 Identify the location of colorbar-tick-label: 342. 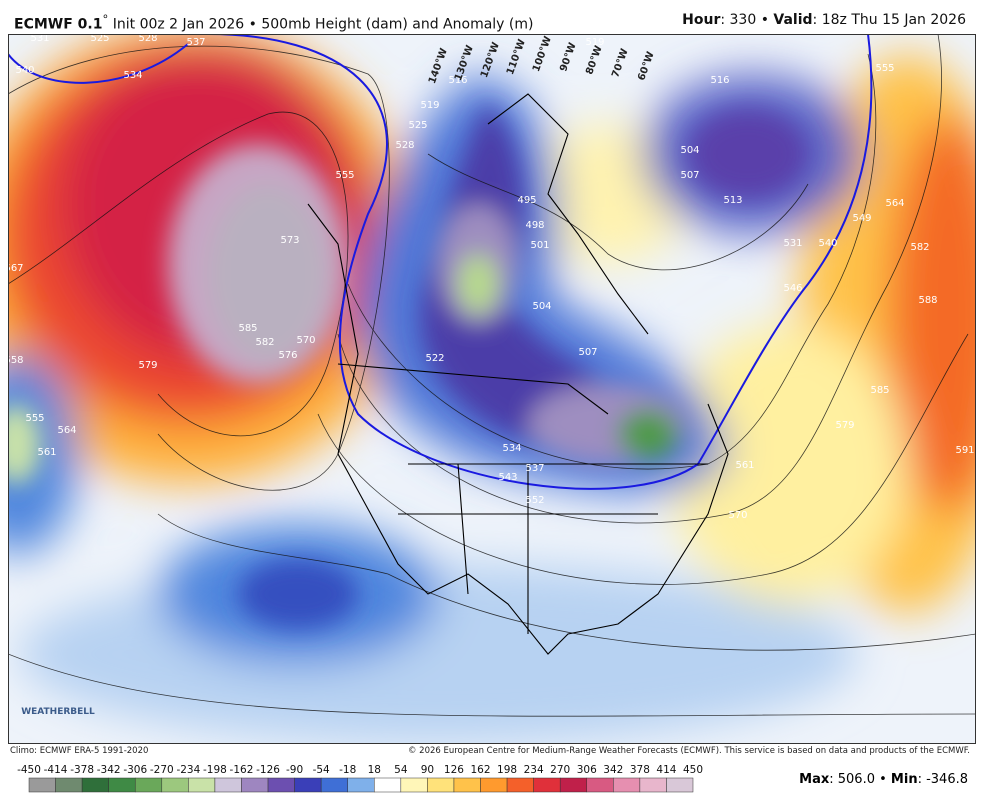
(613, 770).